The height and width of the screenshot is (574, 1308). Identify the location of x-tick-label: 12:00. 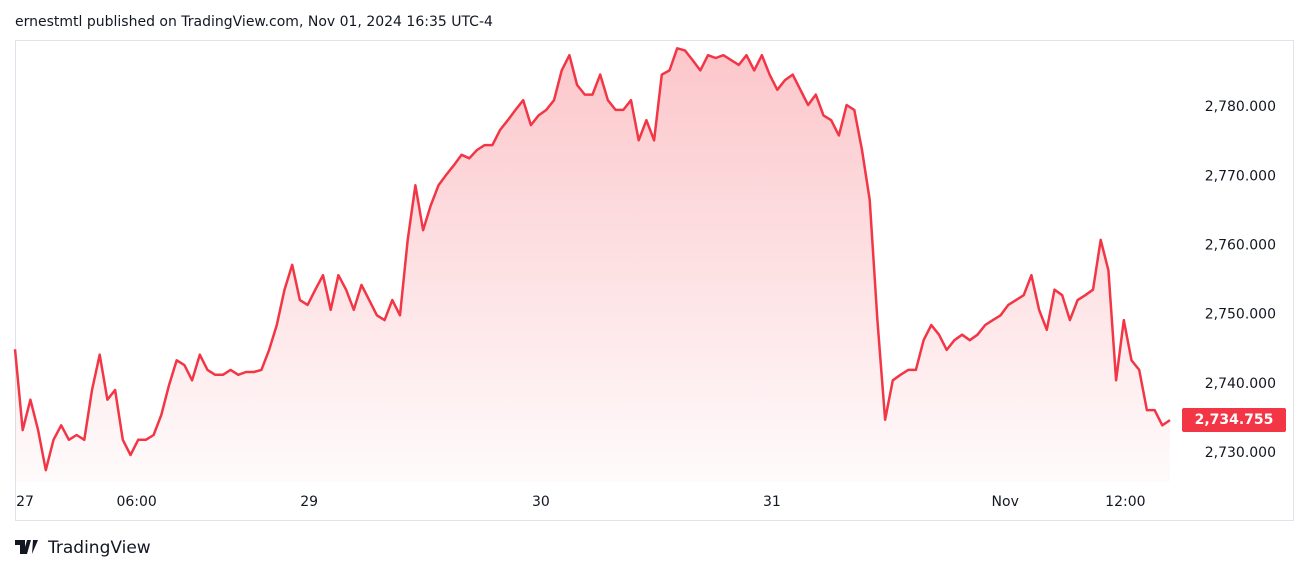
(1125, 502).